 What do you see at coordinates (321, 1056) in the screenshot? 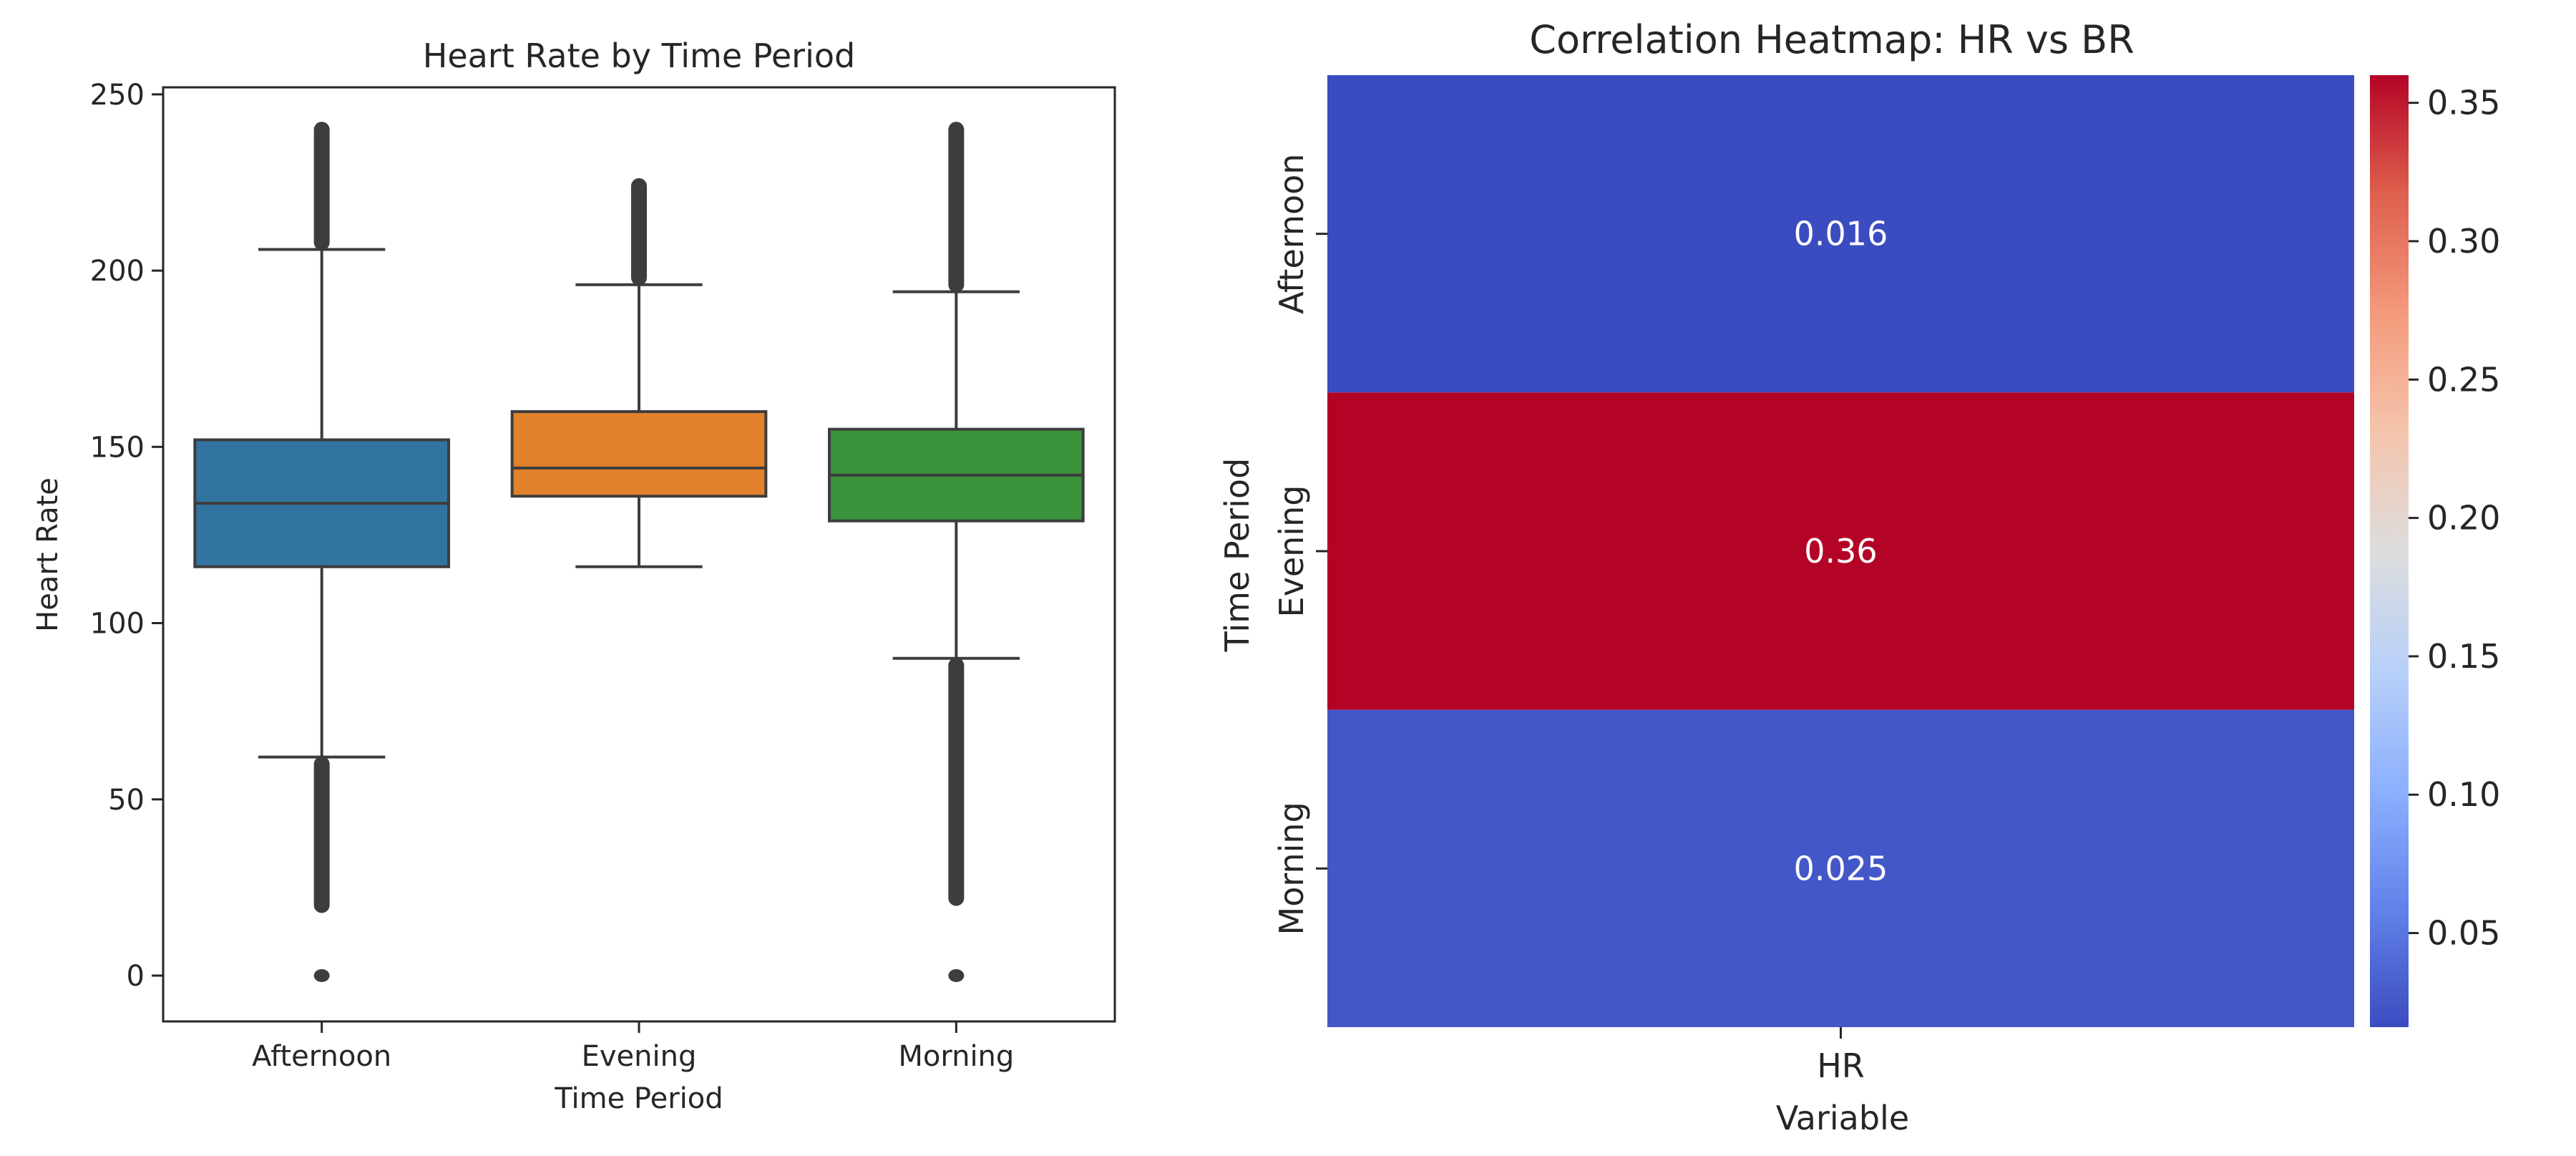
I see `x-tick-label: Afternoon` at bounding box center [321, 1056].